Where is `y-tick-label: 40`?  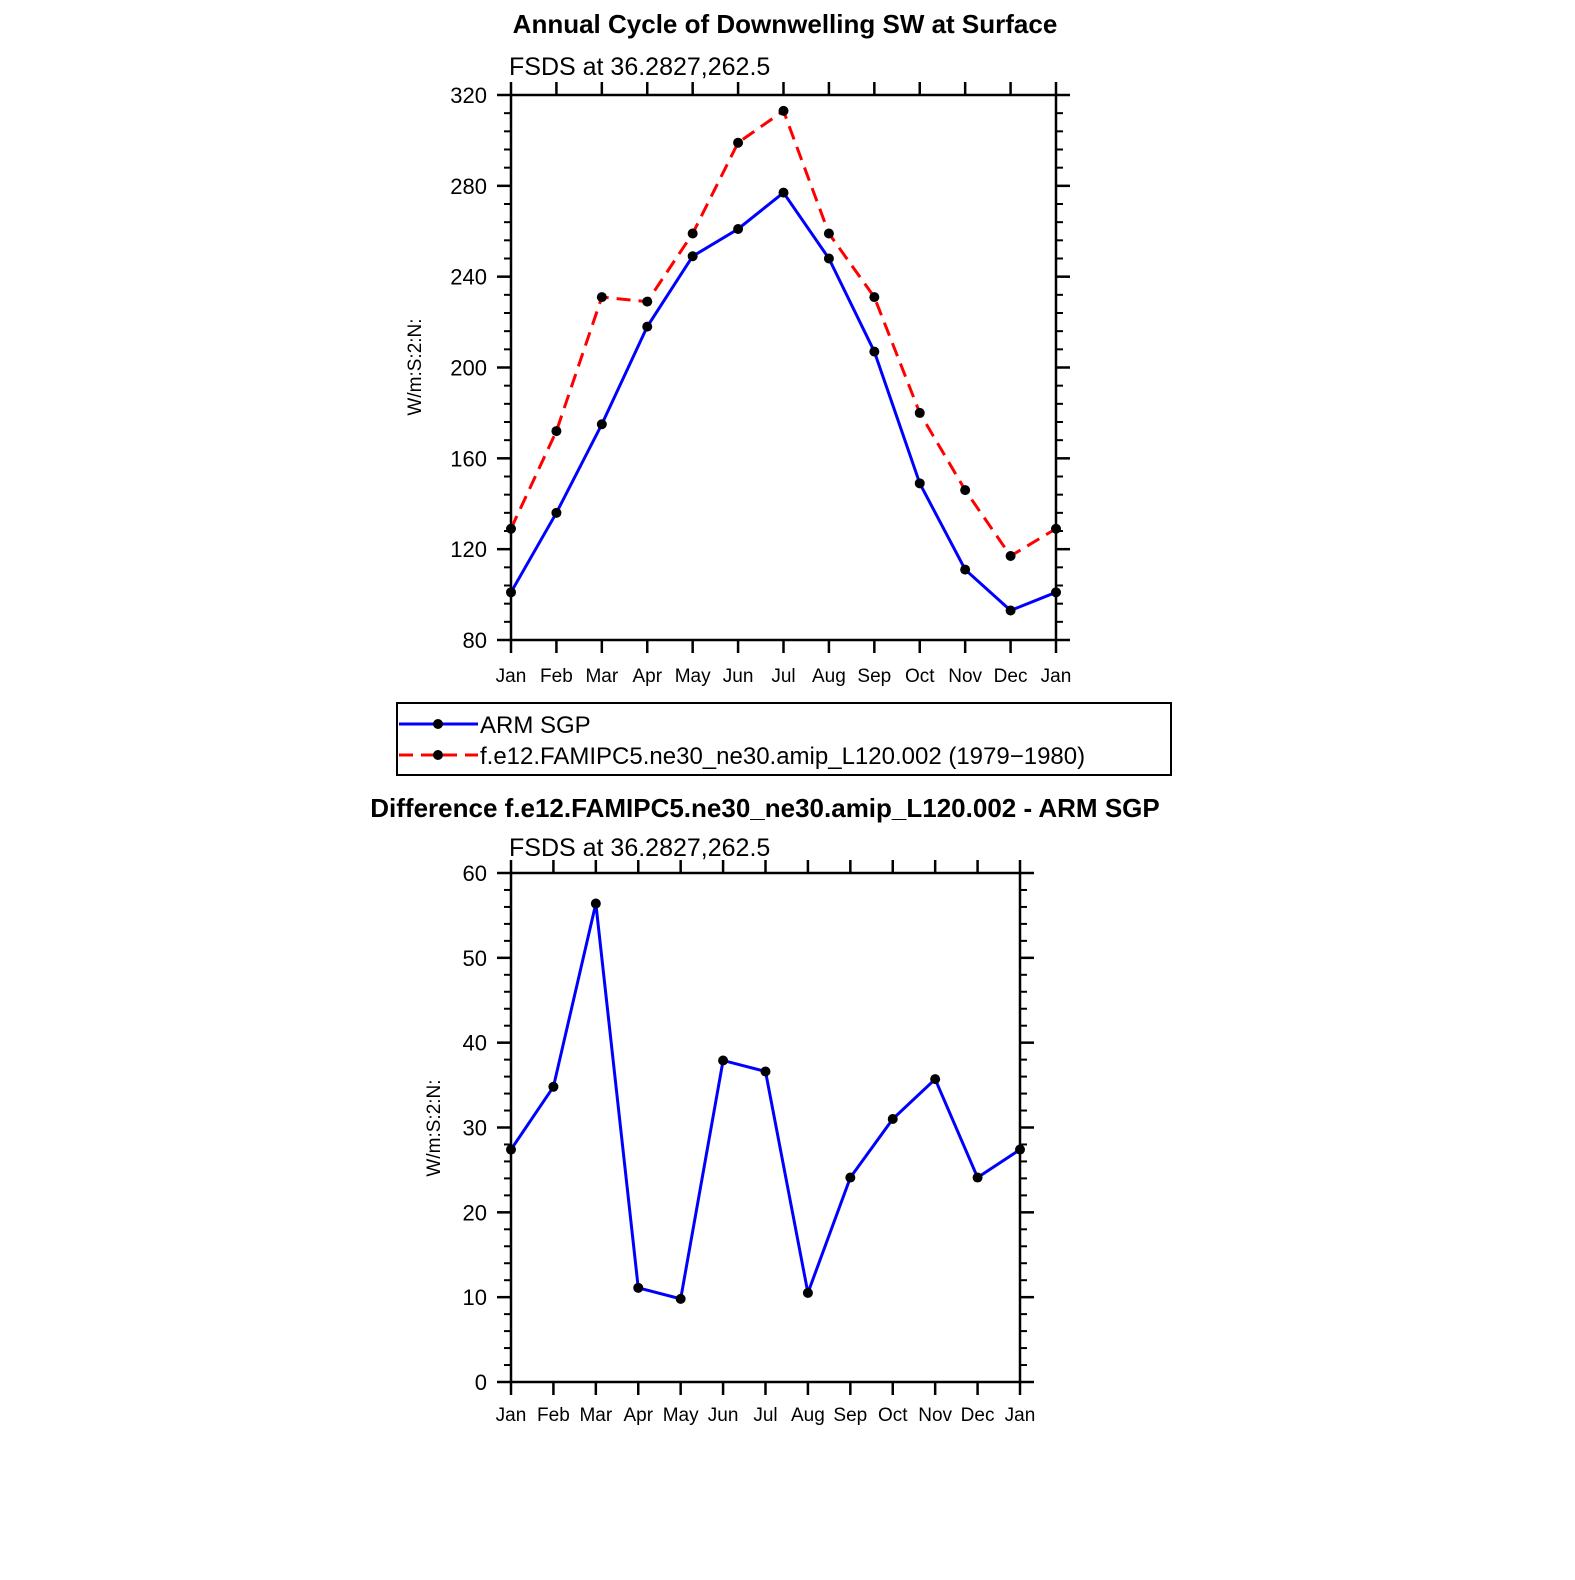 y-tick-label: 40 is located at coordinates (475, 1043).